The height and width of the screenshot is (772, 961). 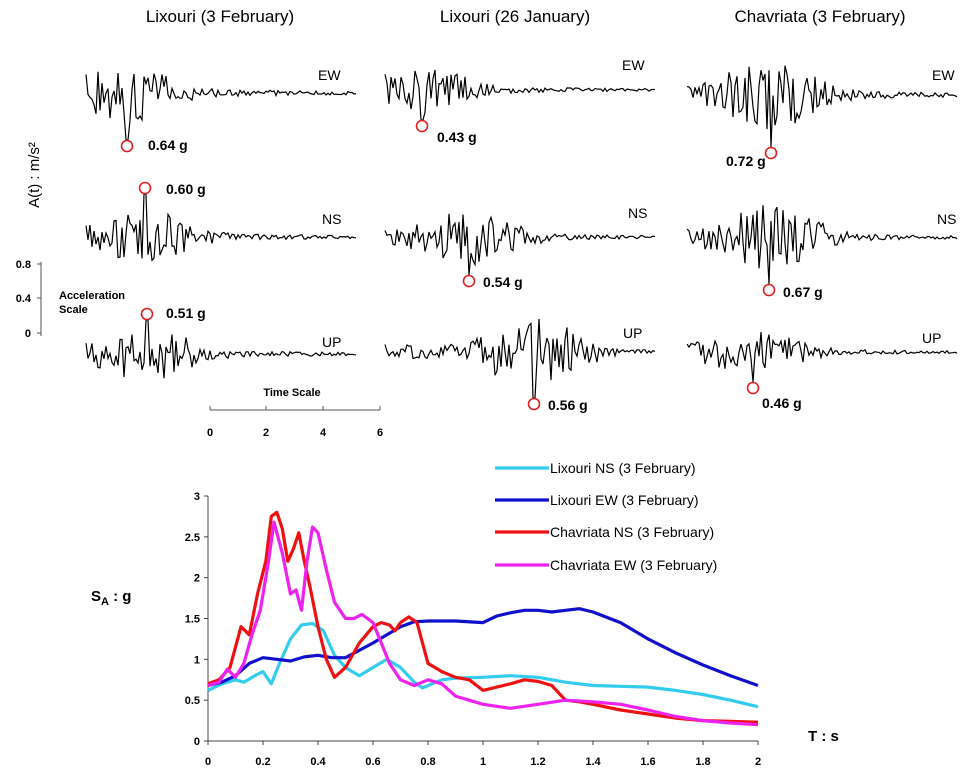 What do you see at coordinates (593, 762) in the screenshot?
I see `x-tick-label: 1.4` at bounding box center [593, 762].